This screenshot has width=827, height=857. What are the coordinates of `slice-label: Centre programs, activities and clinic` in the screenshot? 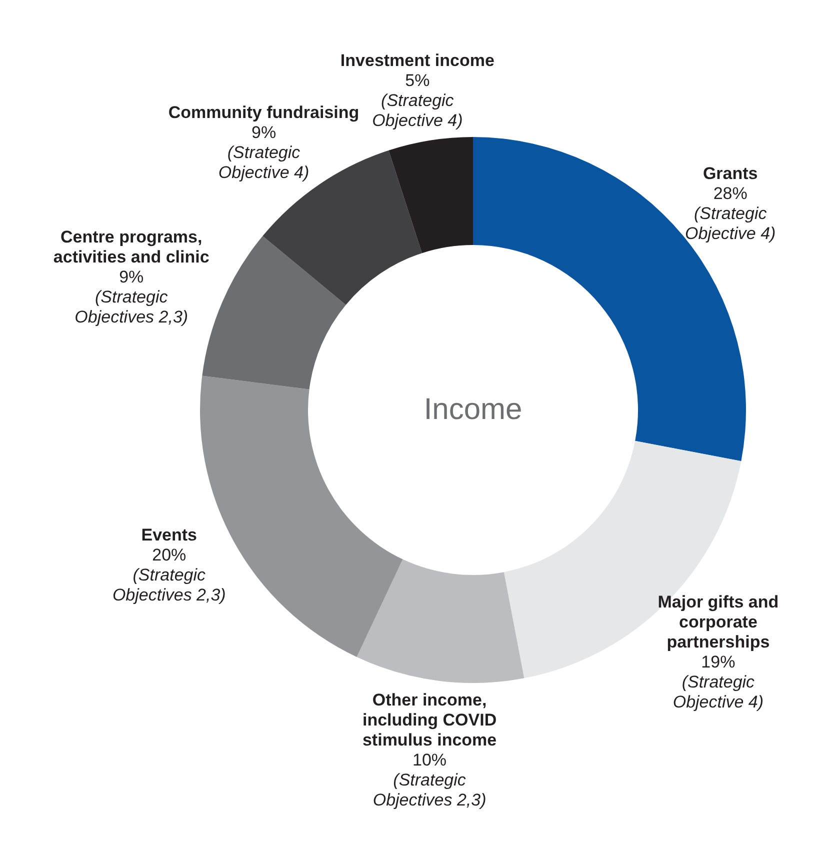 It's located at (131, 247).